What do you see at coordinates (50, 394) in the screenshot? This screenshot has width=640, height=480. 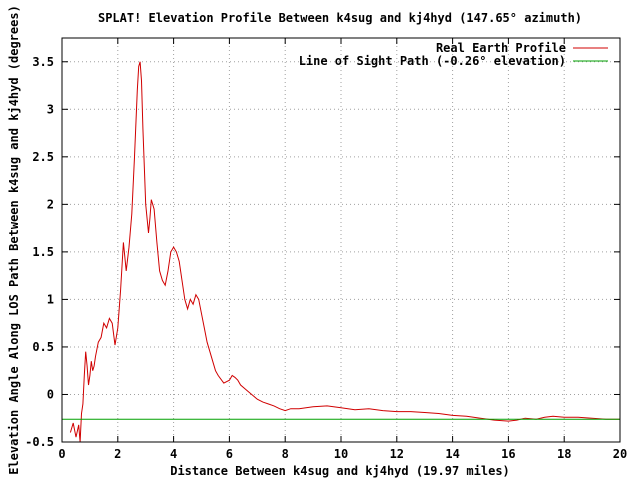 I see `y-tick-label: 0` at bounding box center [50, 394].